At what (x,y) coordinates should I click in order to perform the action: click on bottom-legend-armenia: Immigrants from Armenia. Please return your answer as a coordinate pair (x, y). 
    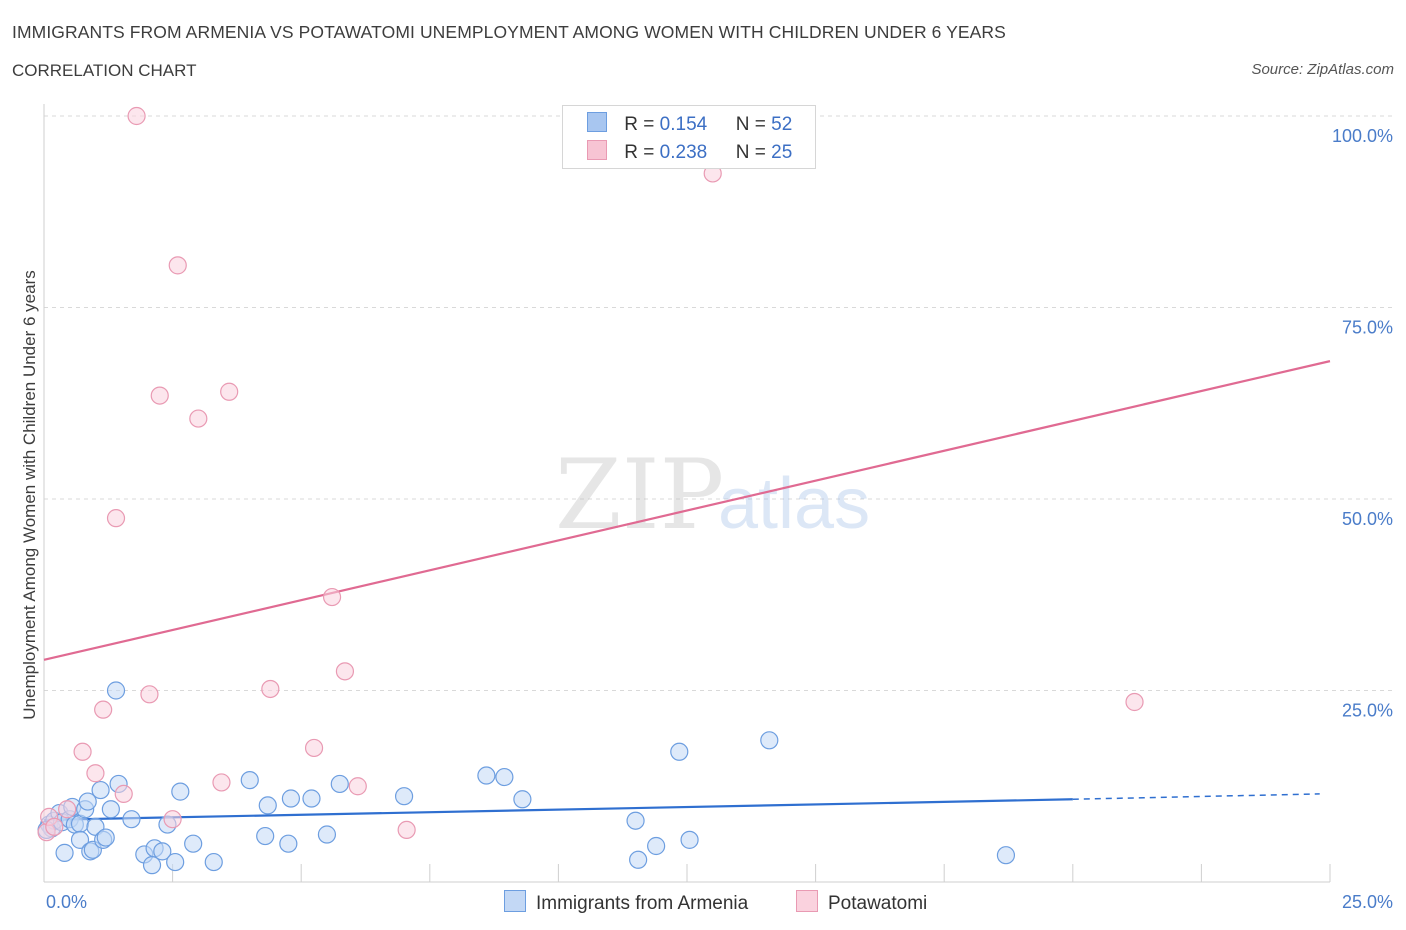
    Looking at the image, I should click on (626, 902).